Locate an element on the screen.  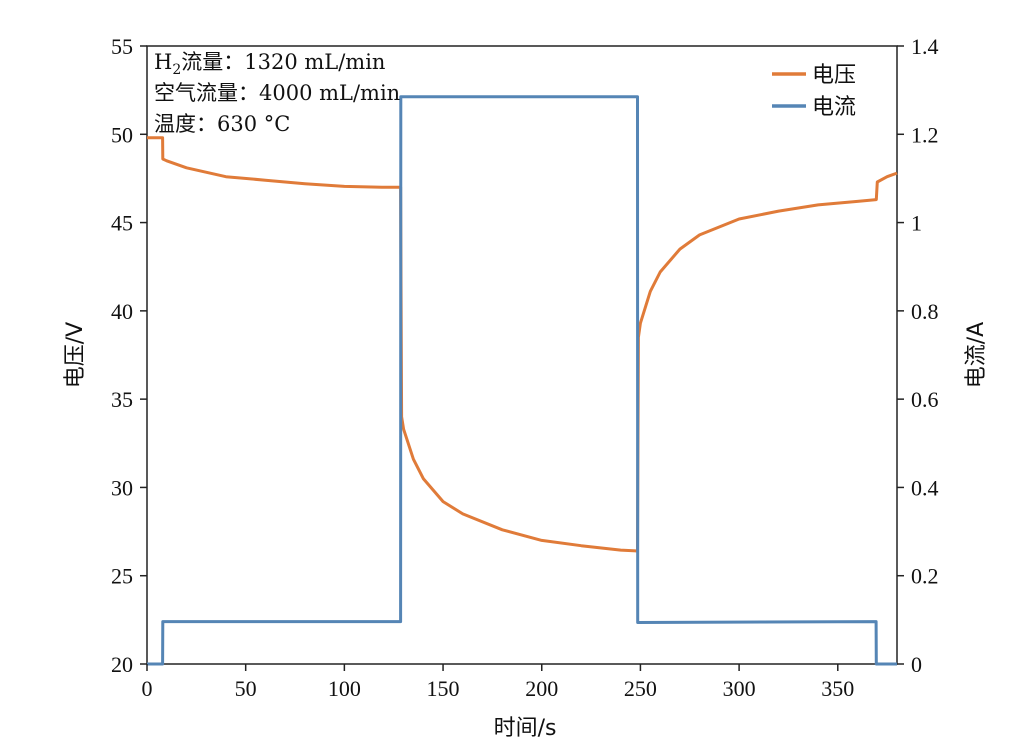
y-left-tick-label: 30 is located at coordinates (122, 487).